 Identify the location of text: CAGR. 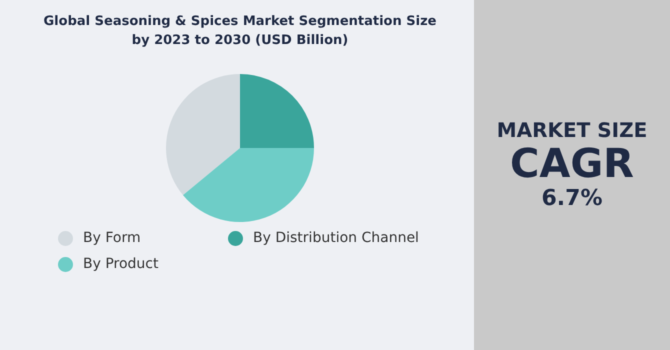
(572, 164).